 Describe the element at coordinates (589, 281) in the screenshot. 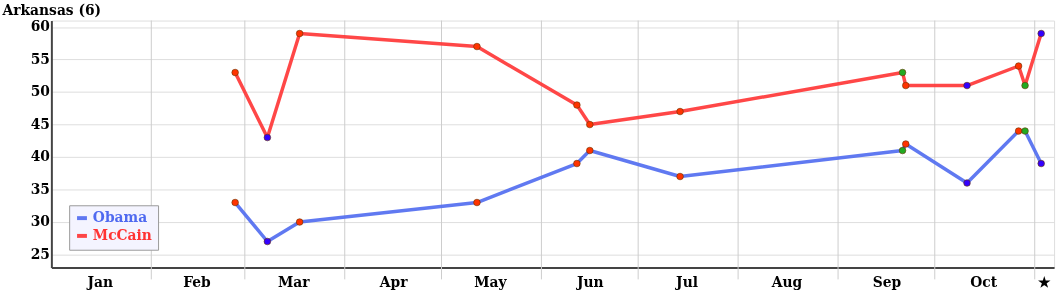

I see `x-tick-label: Jun` at that location.